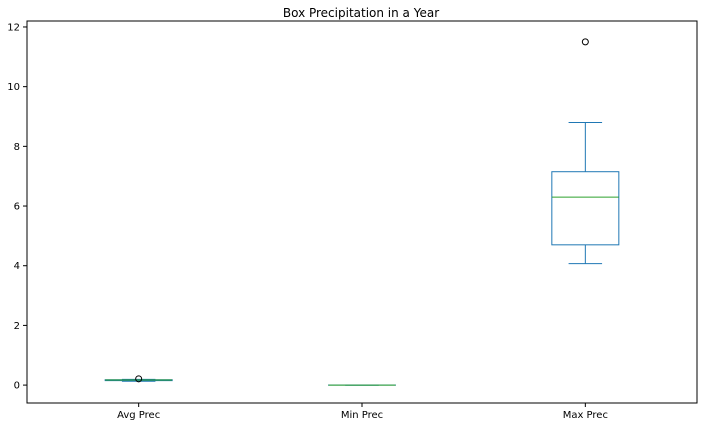 This screenshot has height=427, width=703. I want to click on y-axis: 0 2 4 6 8 10 12, so click(17, 207).